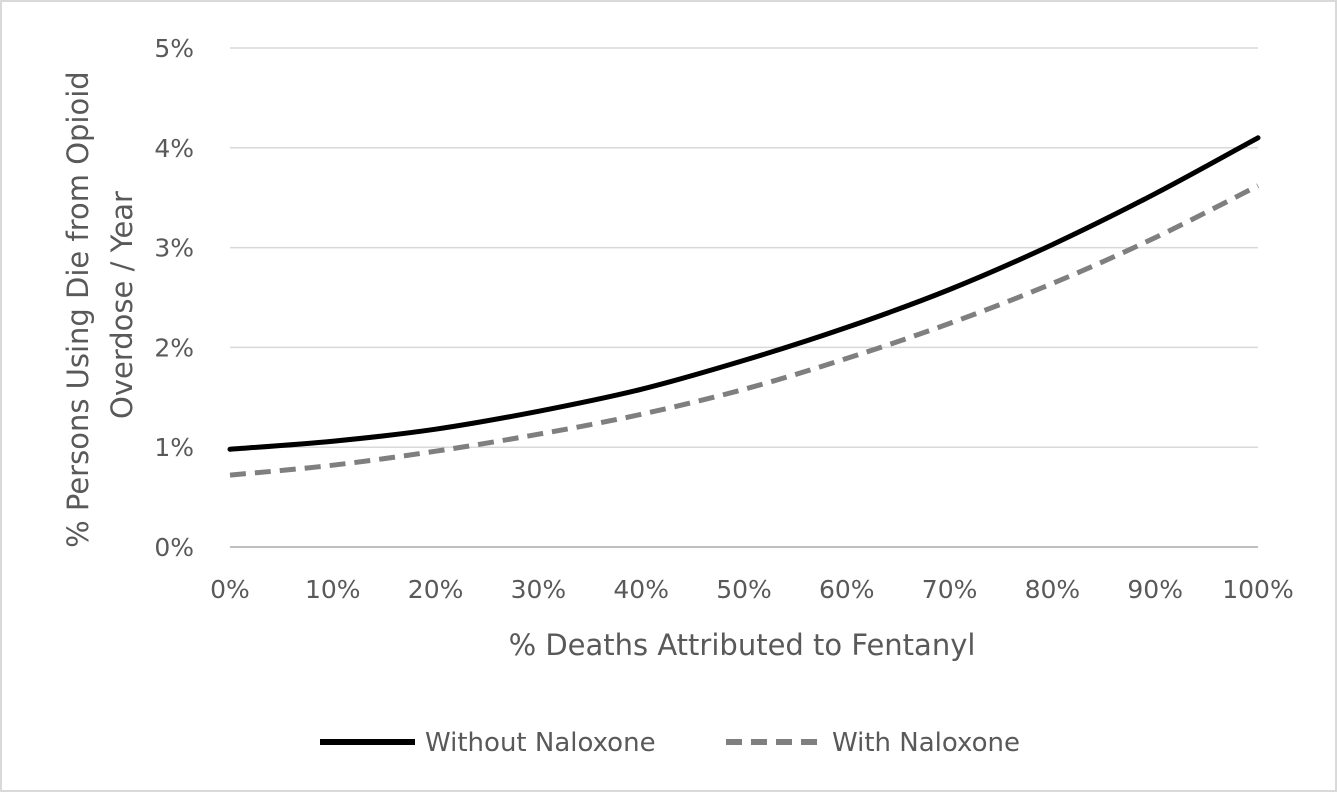  Describe the element at coordinates (174, 248) in the screenshot. I see `y-tick-label: 3%` at that location.